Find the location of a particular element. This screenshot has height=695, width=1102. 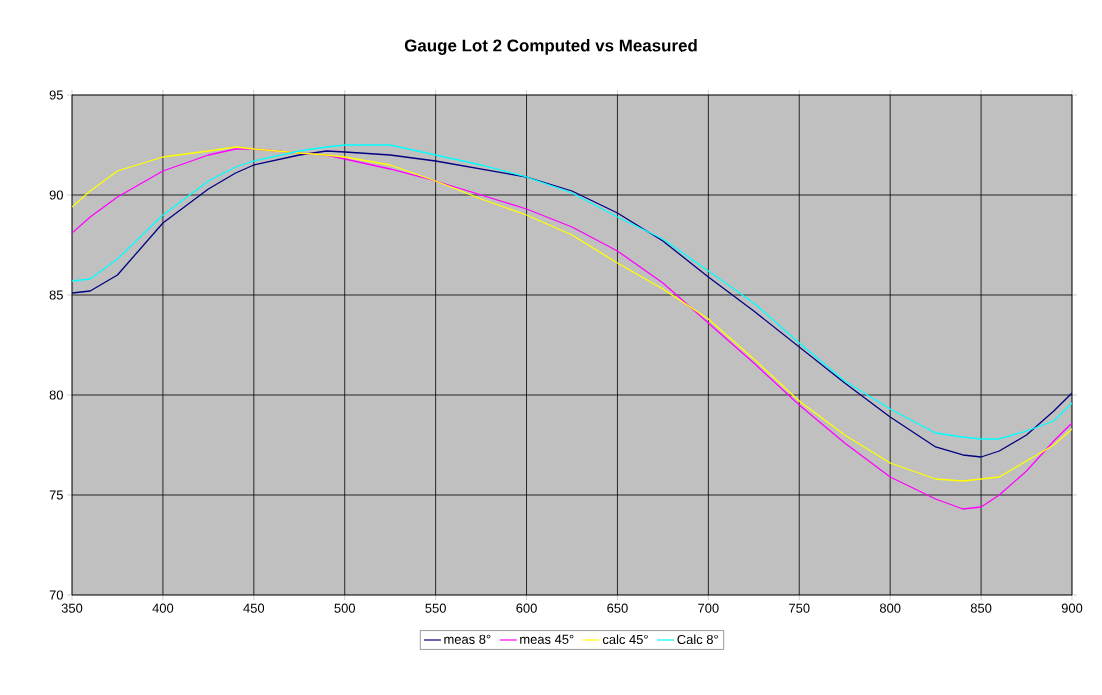

x-tick-label: 450 is located at coordinates (254, 608).